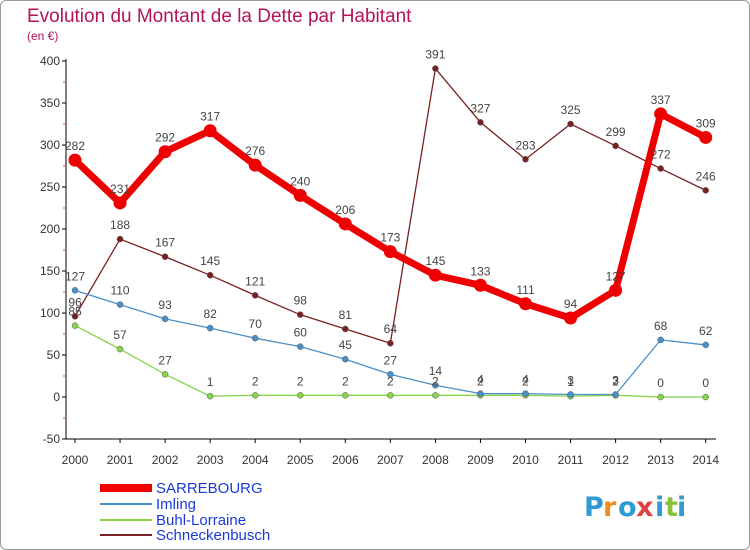  Describe the element at coordinates (571, 304) in the screenshot. I see `data-label-sarrebourg: 94` at that location.